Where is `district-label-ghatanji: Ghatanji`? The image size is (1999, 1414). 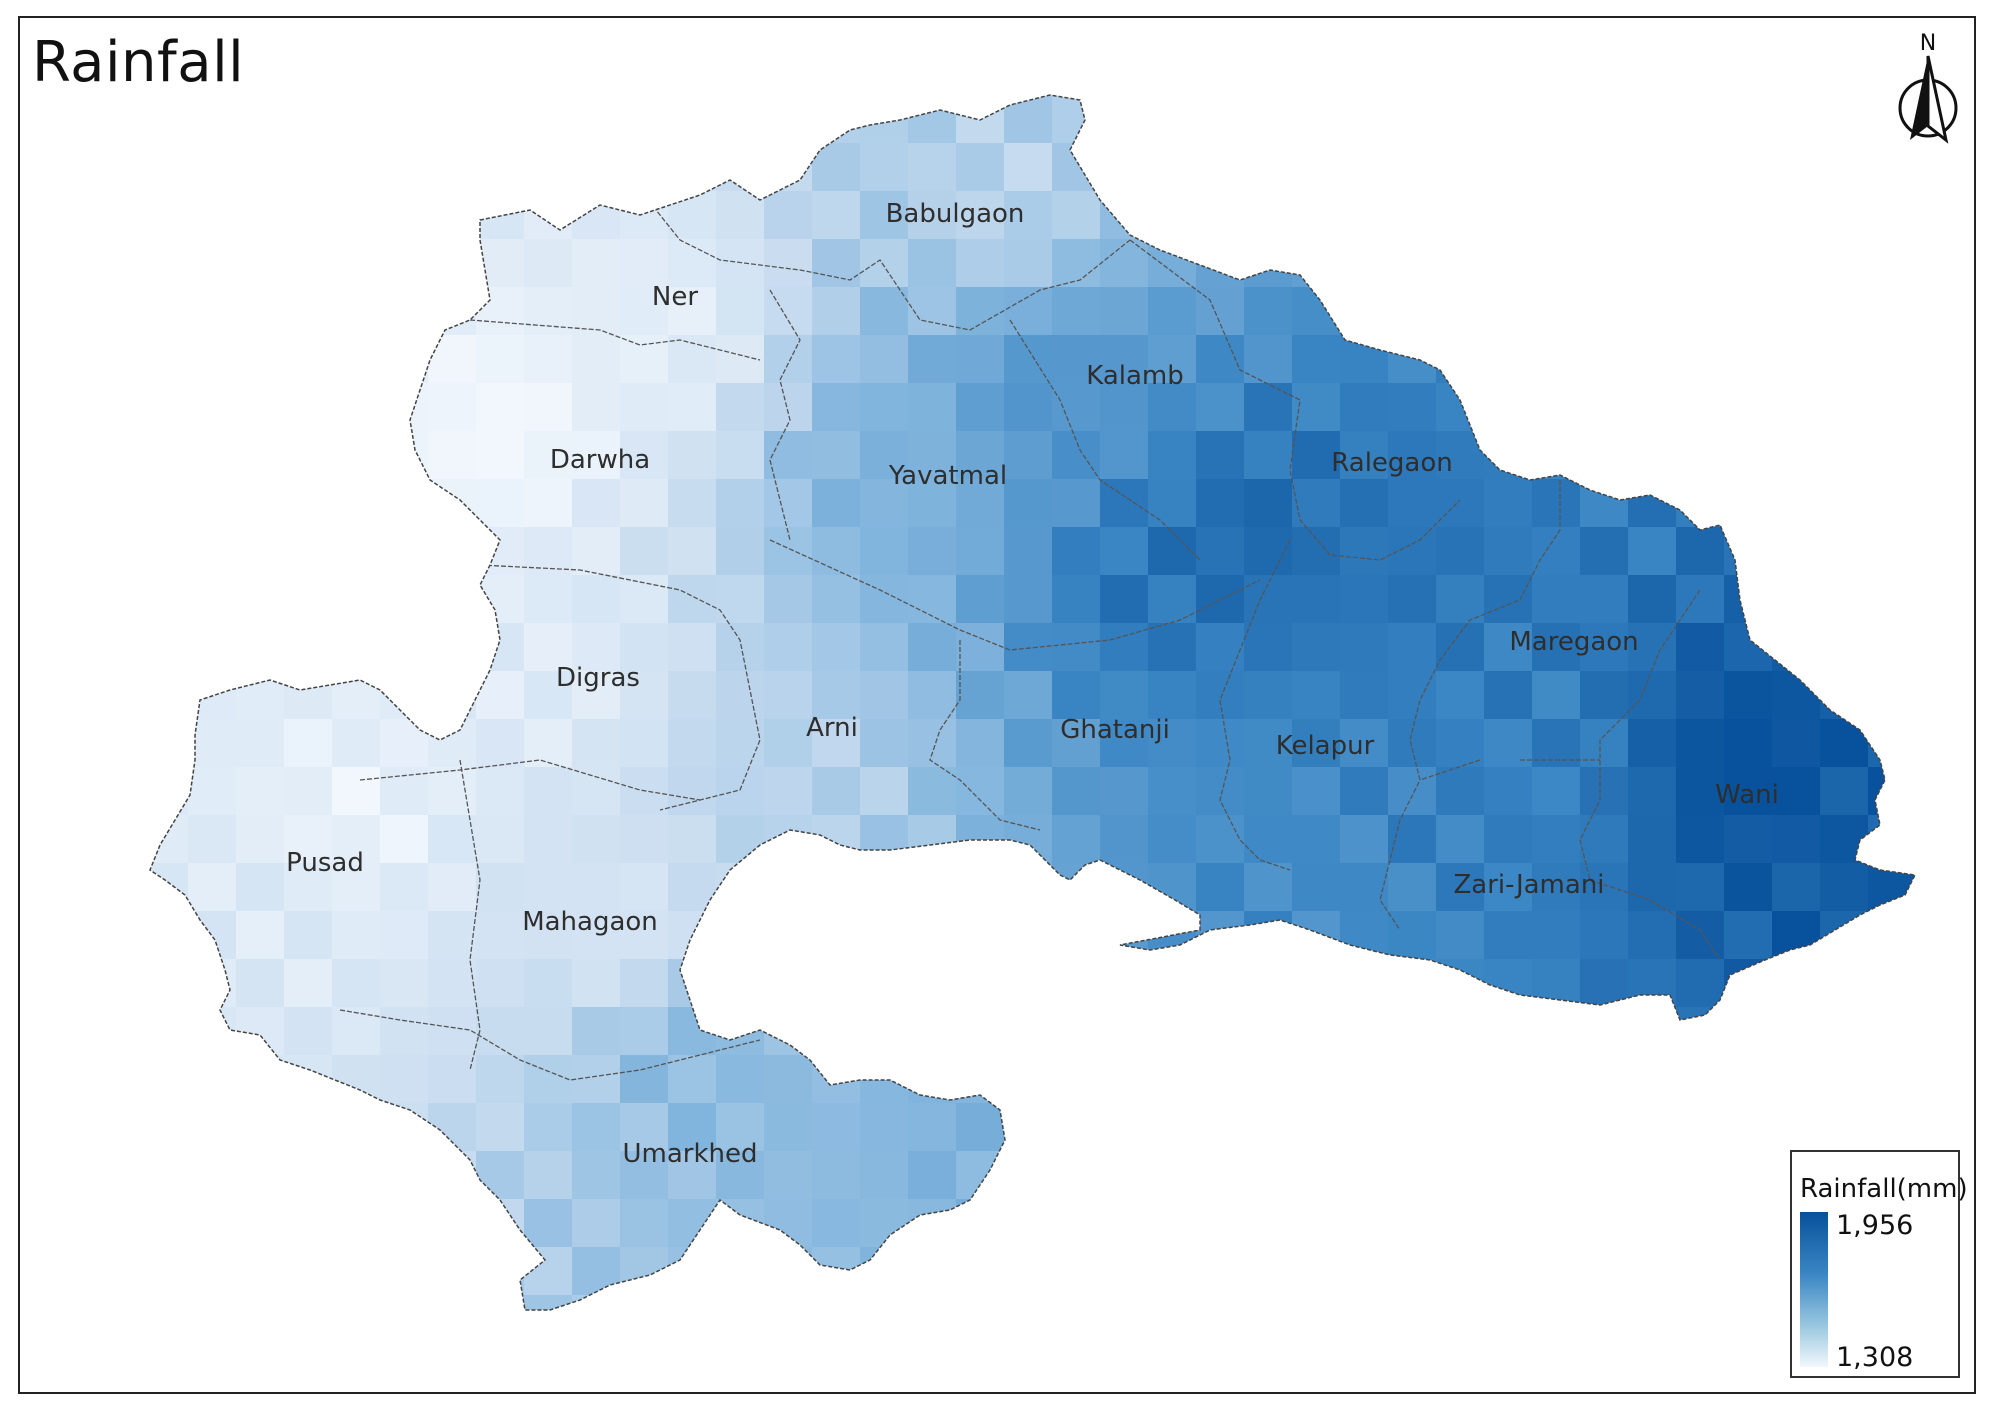
district-label-ghatanji: Ghatanji is located at coordinates (1115, 730).